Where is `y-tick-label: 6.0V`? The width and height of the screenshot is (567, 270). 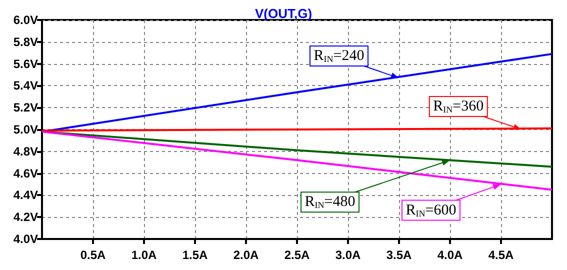
y-tick-label: 6.0V is located at coordinates (25, 20).